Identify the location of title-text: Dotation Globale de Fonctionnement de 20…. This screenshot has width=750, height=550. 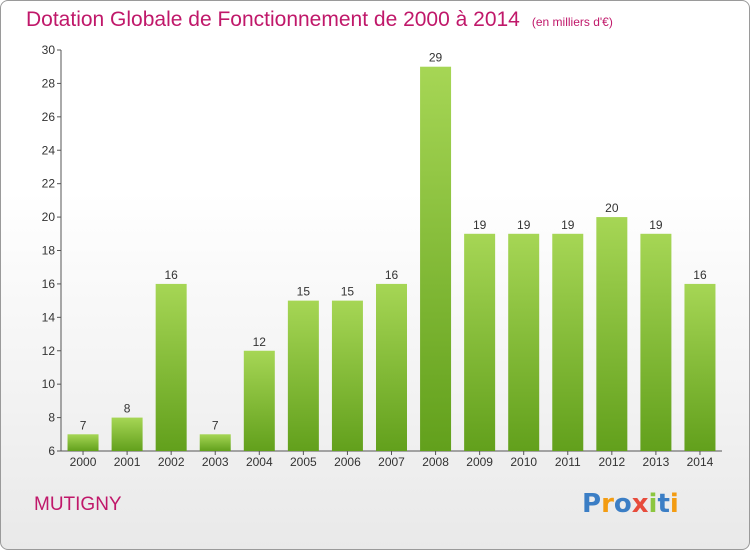
(273, 19).